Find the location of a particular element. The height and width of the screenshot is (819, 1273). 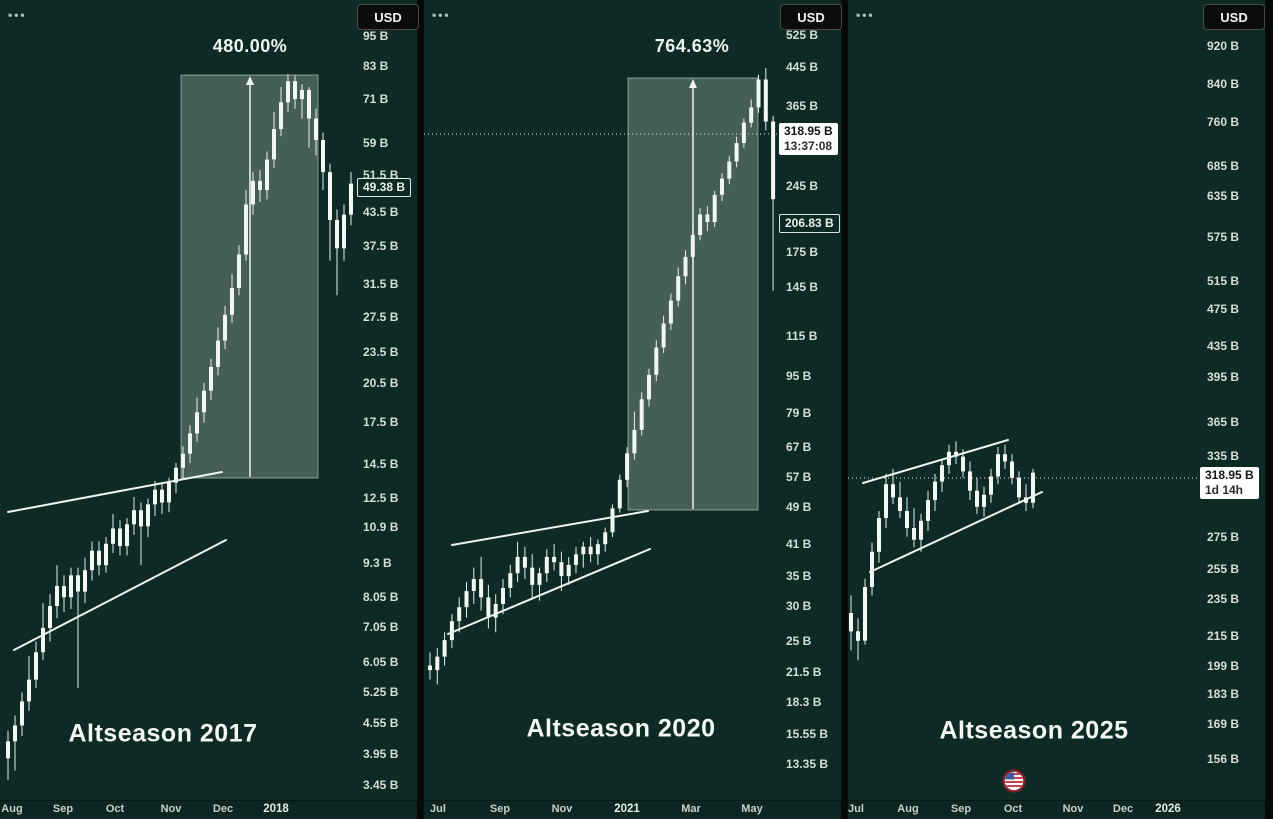

measure-percent-label: 764.63% is located at coordinates (692, 46).